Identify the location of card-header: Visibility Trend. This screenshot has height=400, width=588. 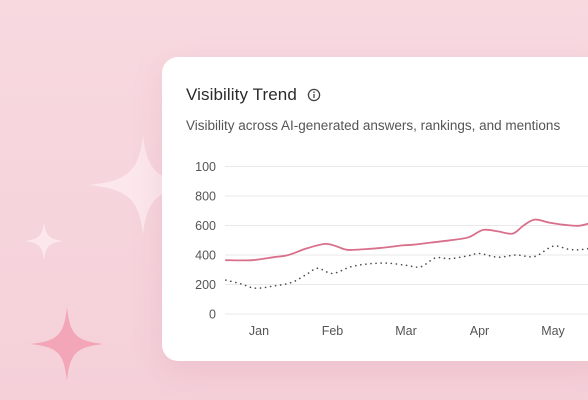
(253, 95).